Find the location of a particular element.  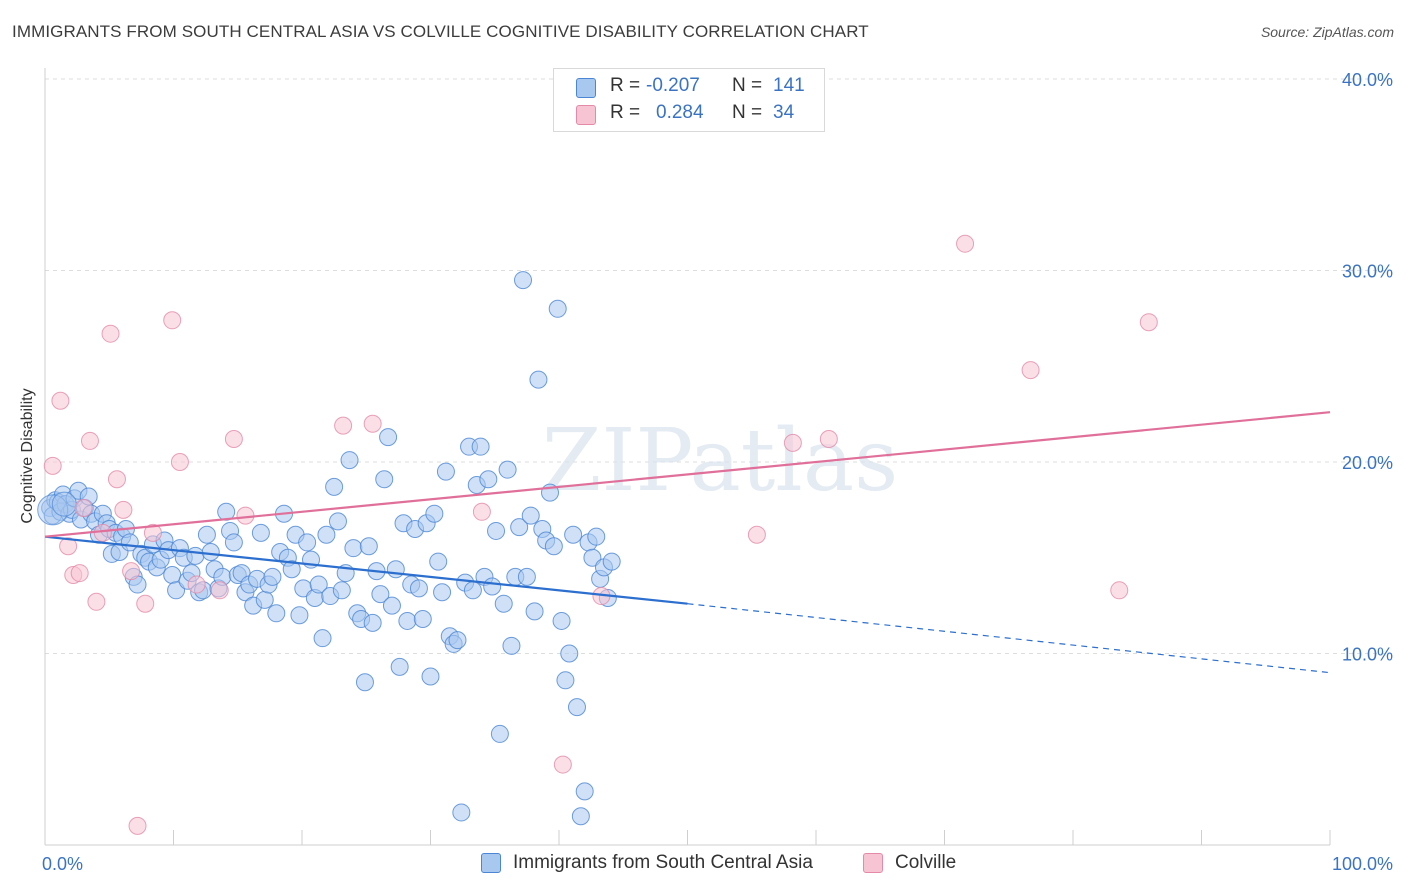

legend-r-value: -0.207 is located at coordinates (673, 85).